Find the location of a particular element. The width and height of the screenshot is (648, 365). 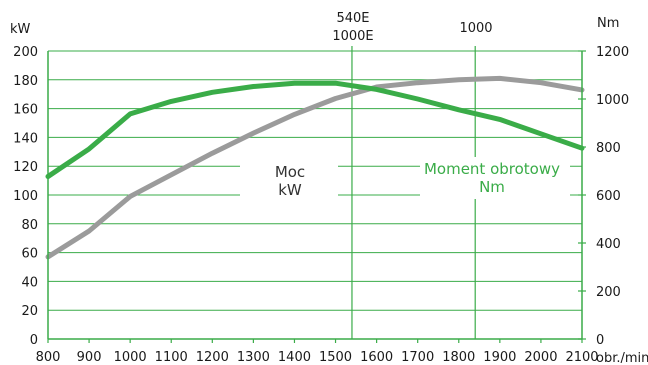

x-tick-1900: 1900 is located at coordinates (499, 357).